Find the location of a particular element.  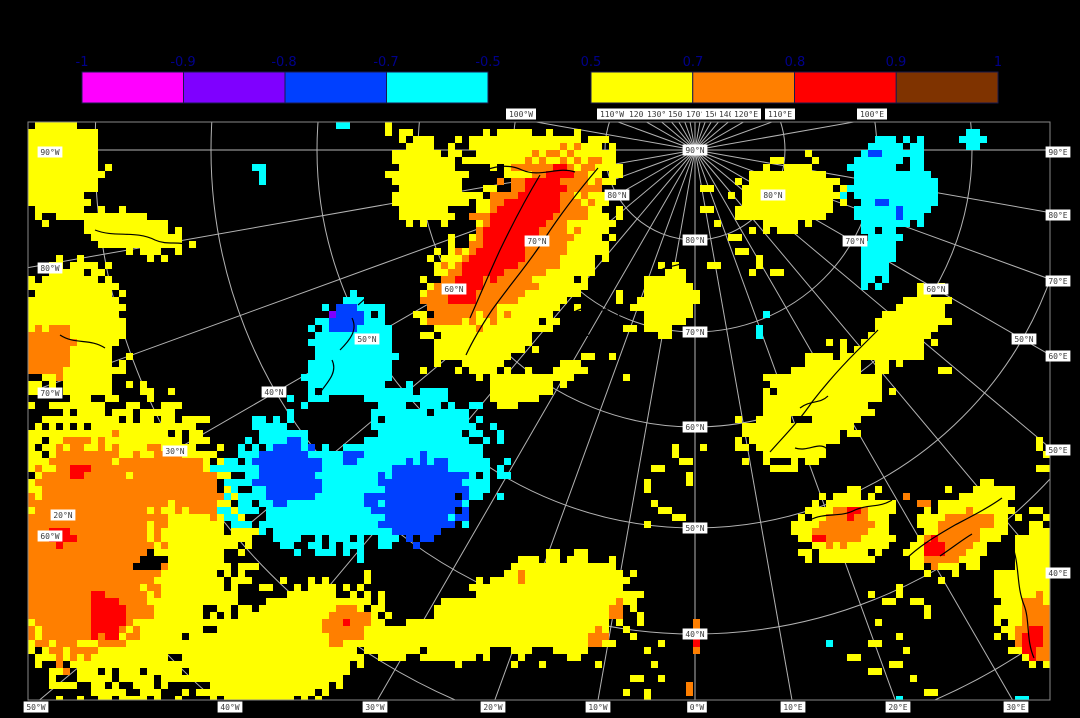

meridian-label: 20°E is located at coordinates (898, 707).